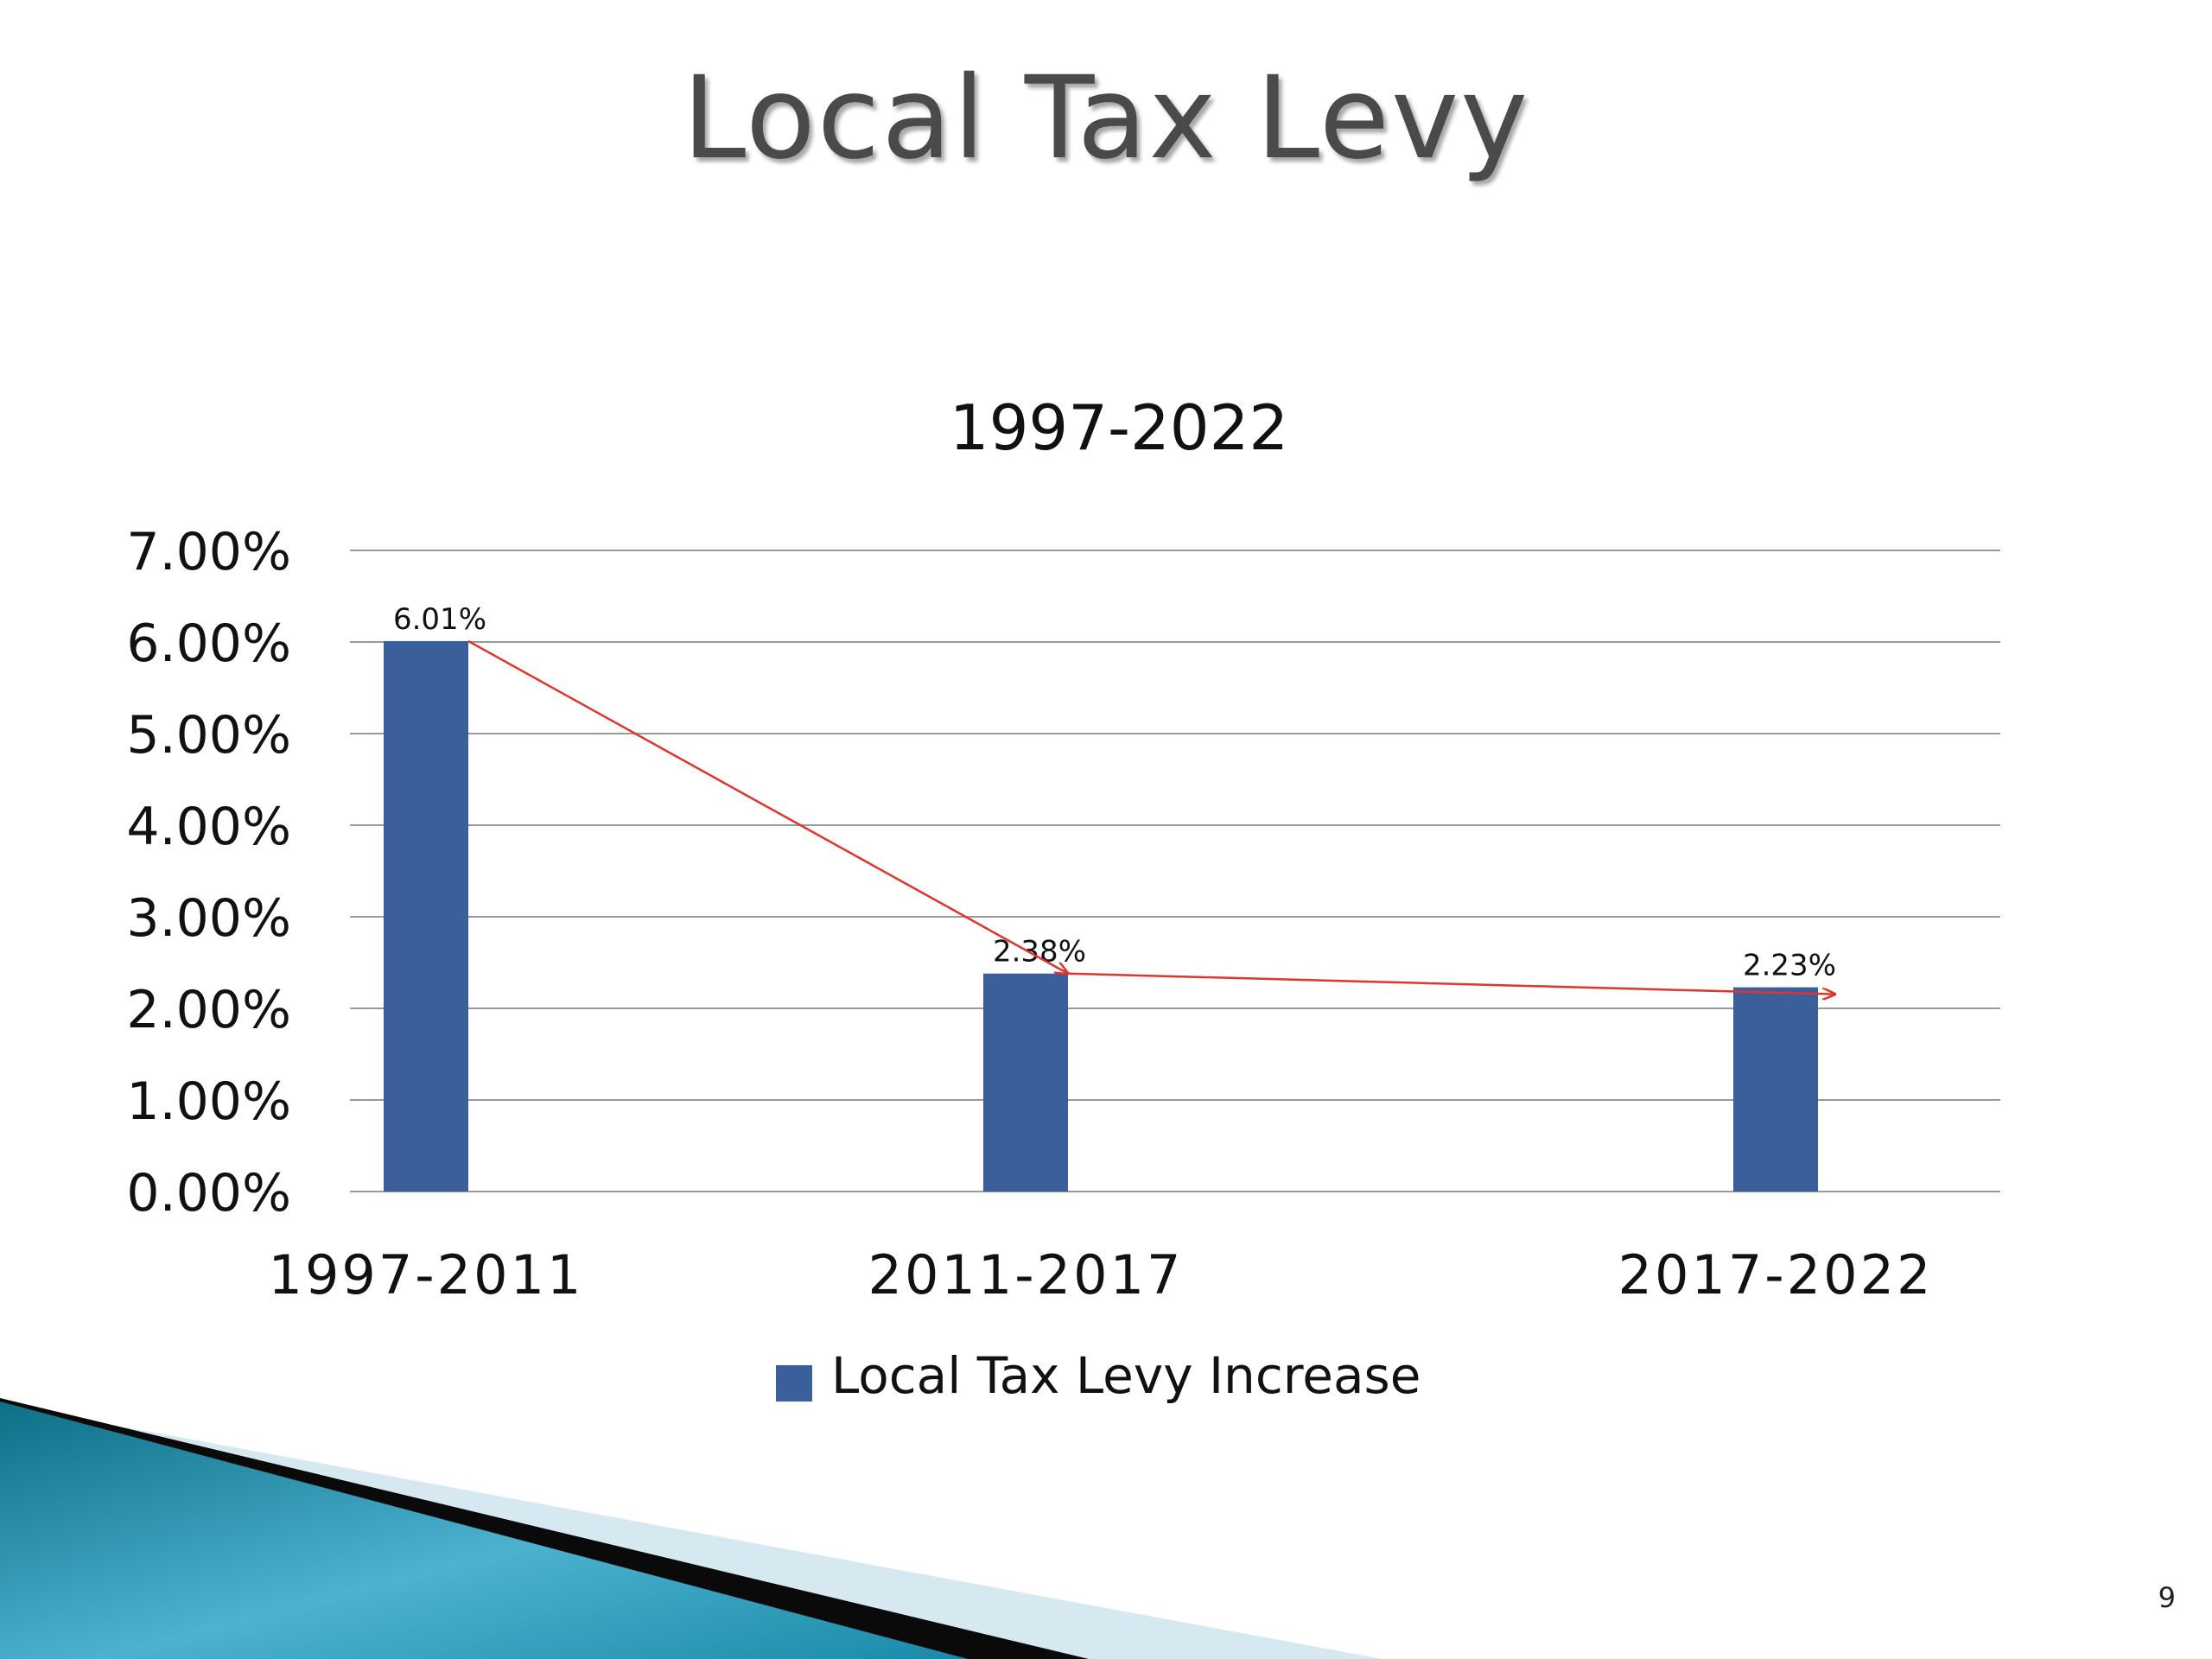 Image resolution: width=2212 pixels, height=1659 pixels. I want to click on trend-arrow, so click(1151, 817).